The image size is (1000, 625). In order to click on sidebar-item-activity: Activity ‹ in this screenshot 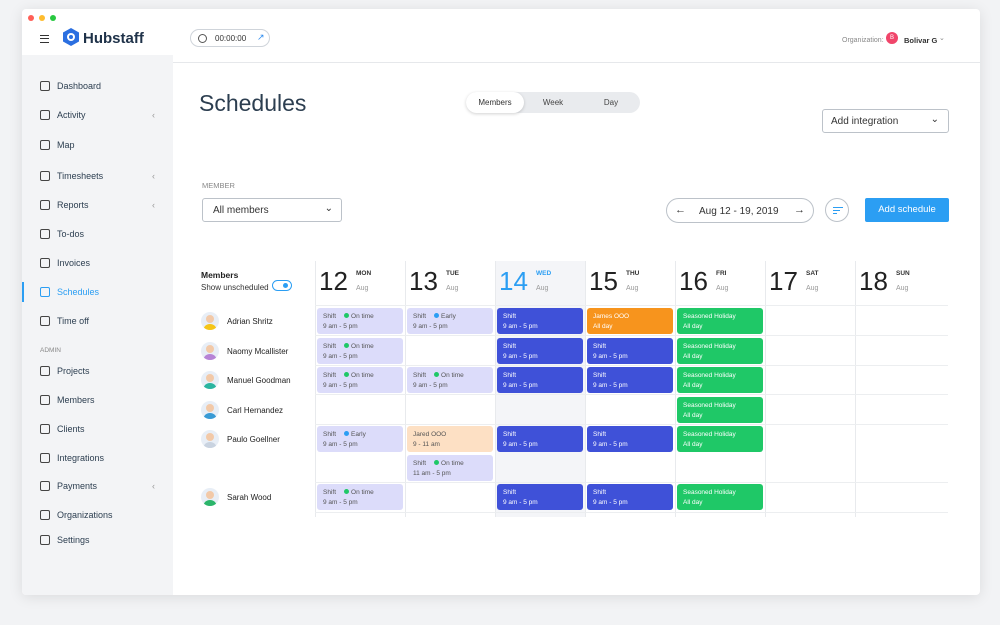, I will do `click(97, 115)`.